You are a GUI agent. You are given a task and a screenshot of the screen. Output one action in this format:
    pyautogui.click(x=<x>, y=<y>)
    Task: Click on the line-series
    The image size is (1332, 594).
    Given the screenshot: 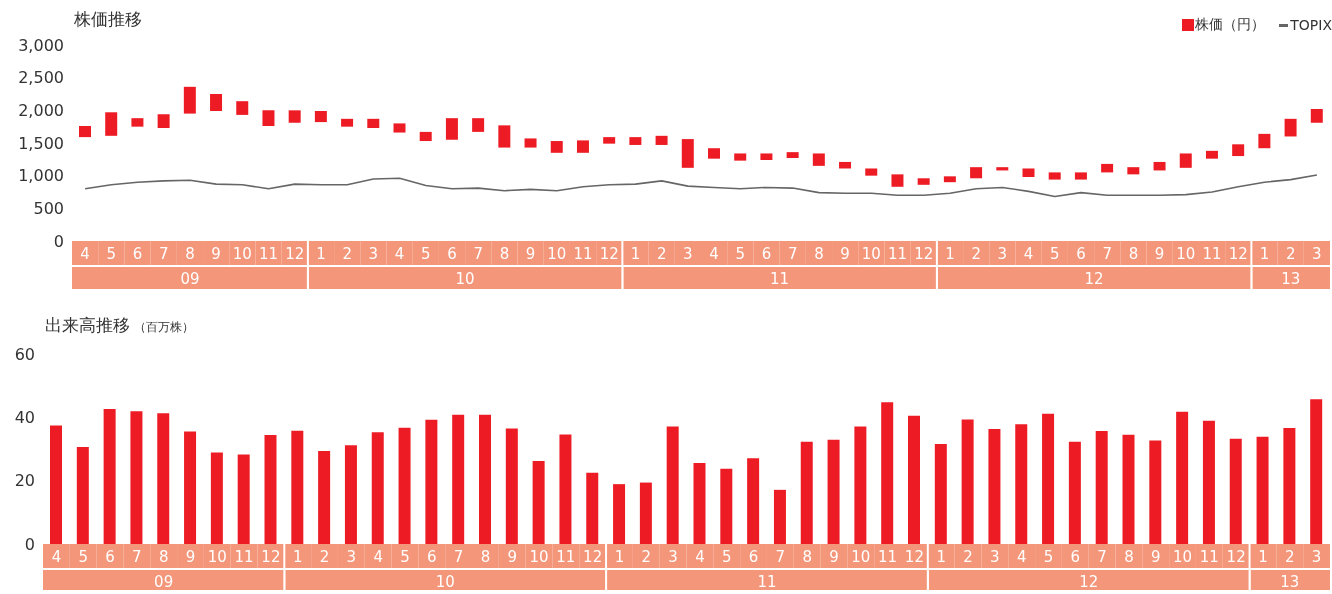 What is the action you would take?
    pyautogui.click(x=701, y=186)
    